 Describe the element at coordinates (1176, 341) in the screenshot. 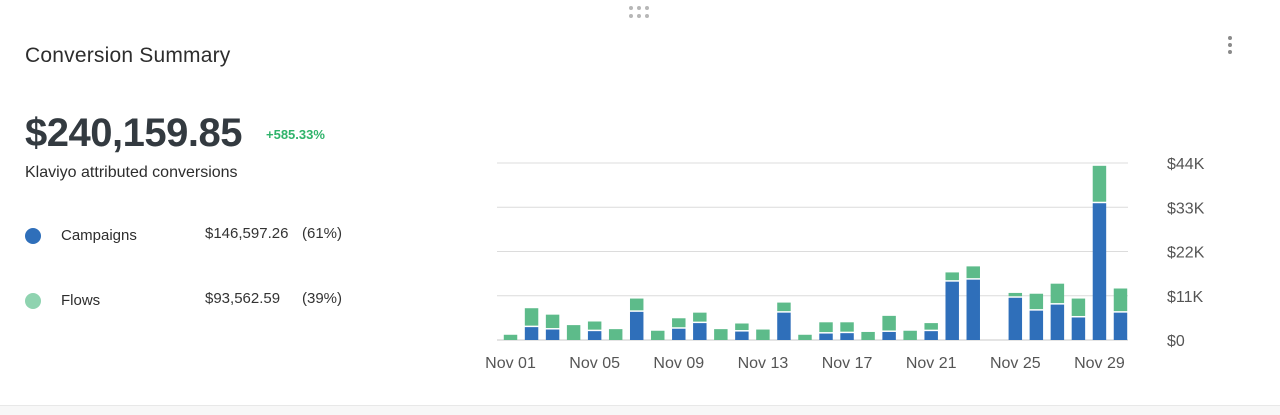

I see `y-tick-label: $0` at that location.